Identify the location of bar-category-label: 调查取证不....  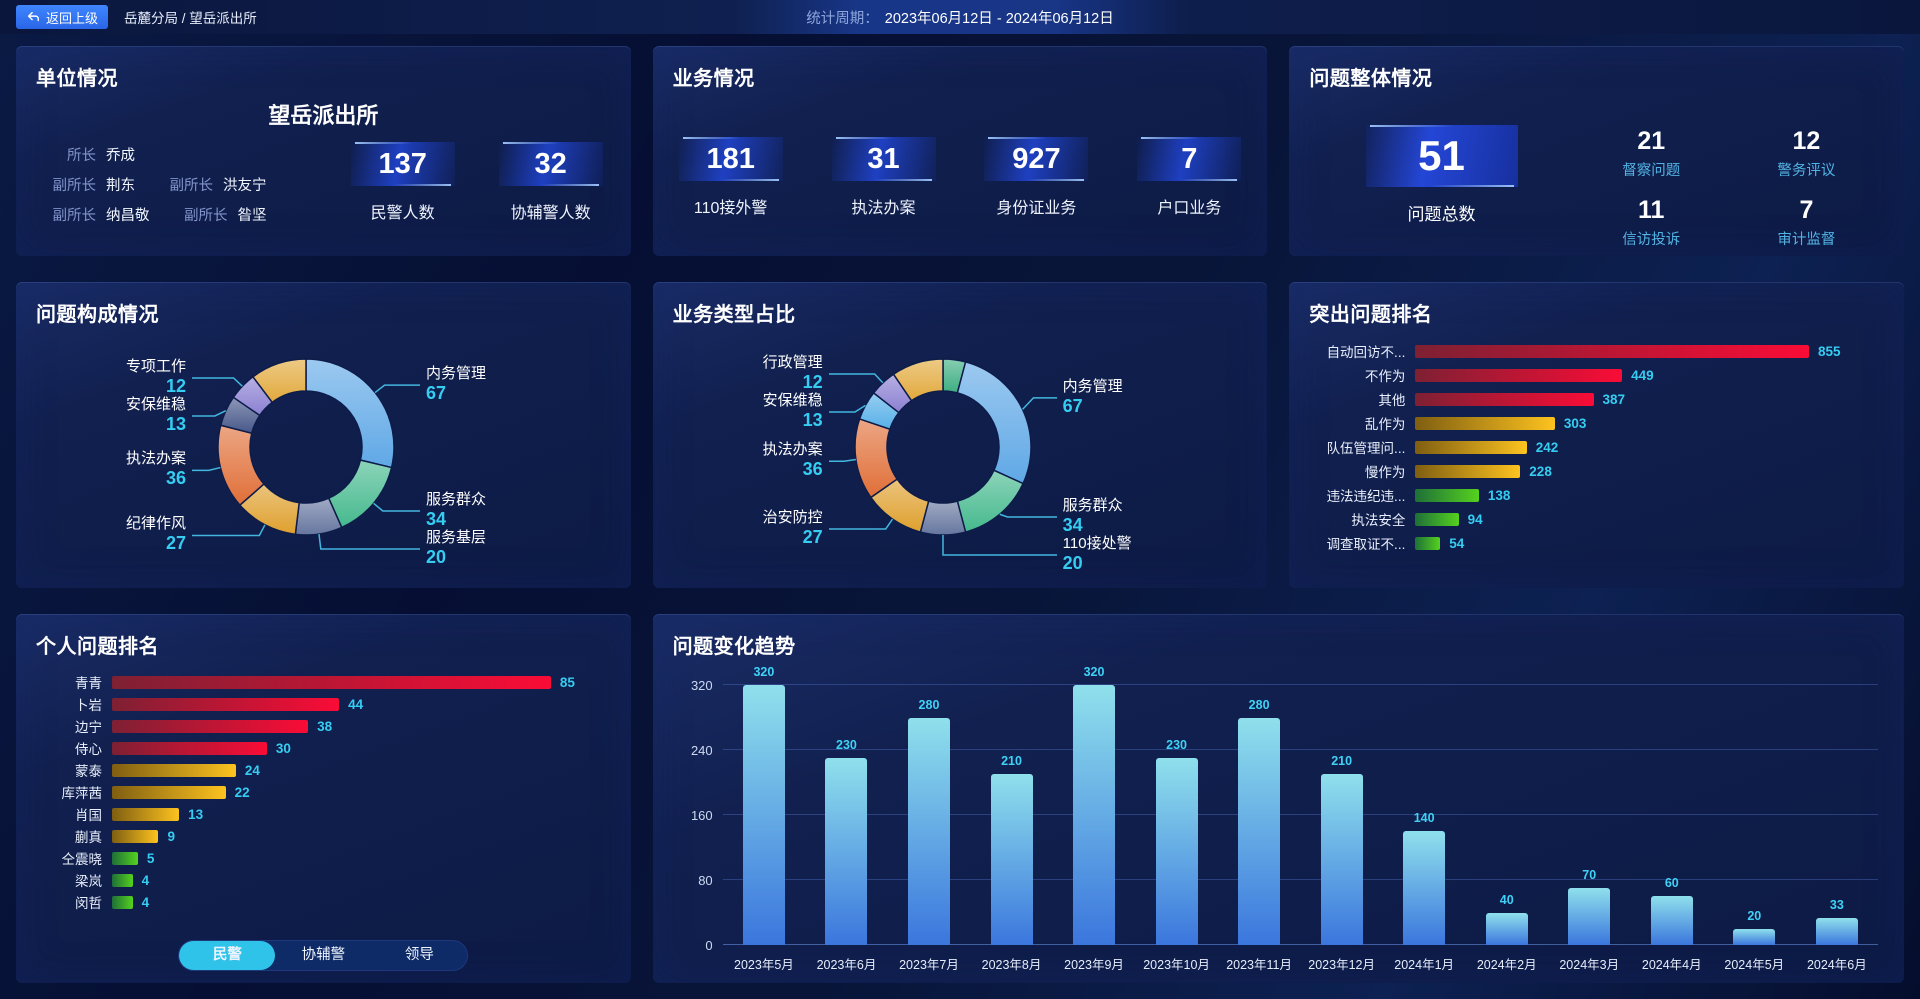
(1366, 544).